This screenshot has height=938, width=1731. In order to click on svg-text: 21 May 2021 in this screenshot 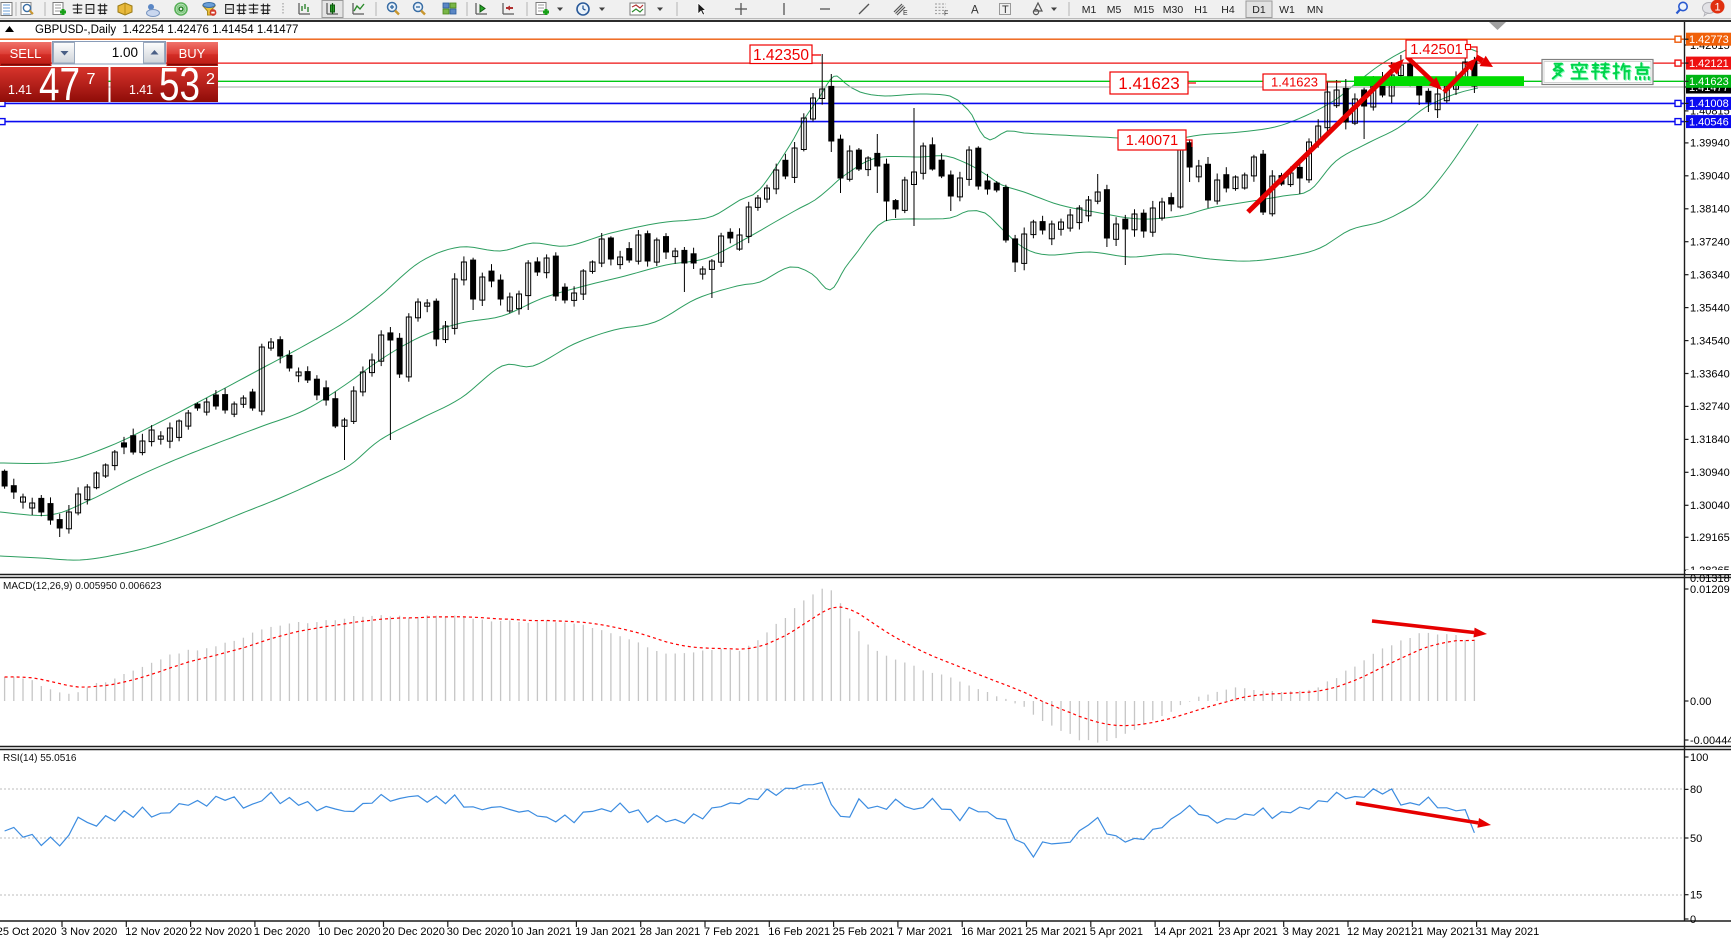, I will do `click(1443, 932)`.